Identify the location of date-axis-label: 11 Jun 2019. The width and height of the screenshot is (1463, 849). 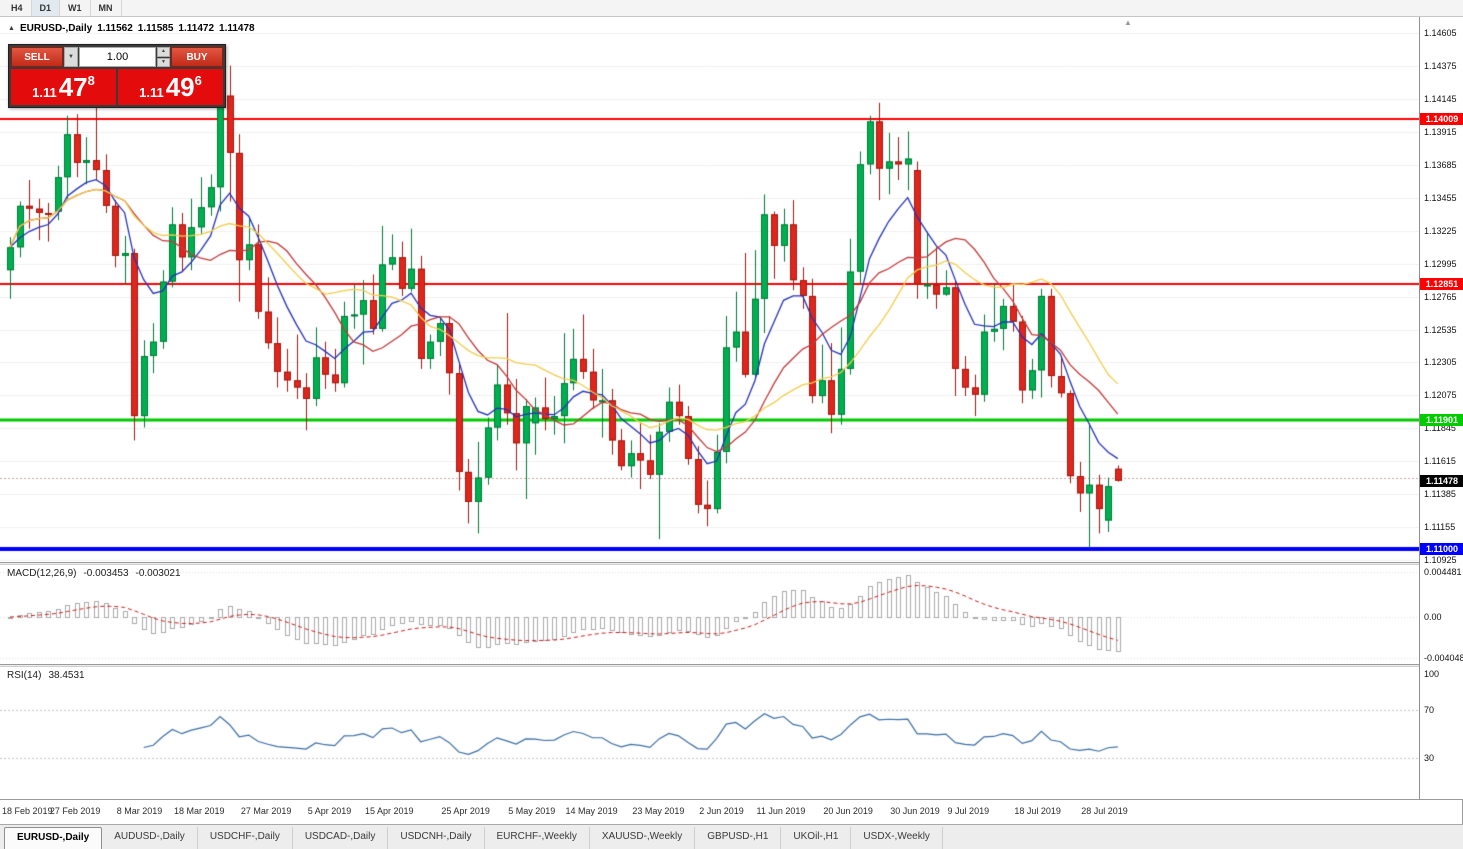
(781, 811).